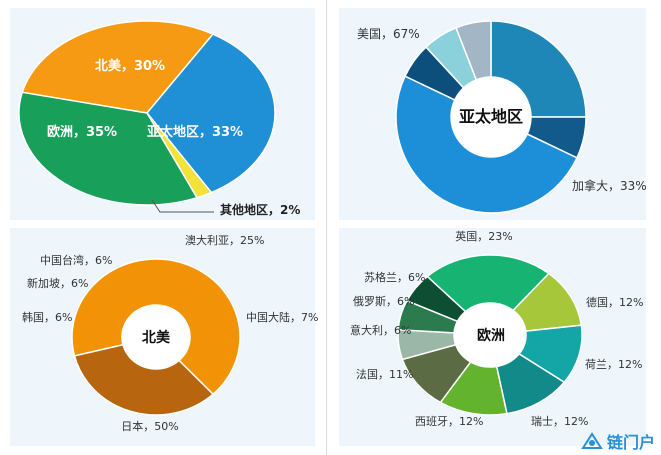 Image resolution: width=661 pixels, height=455 pixels. I want to click on regions-label-3: 欧洲，35%, so click(82, 132).